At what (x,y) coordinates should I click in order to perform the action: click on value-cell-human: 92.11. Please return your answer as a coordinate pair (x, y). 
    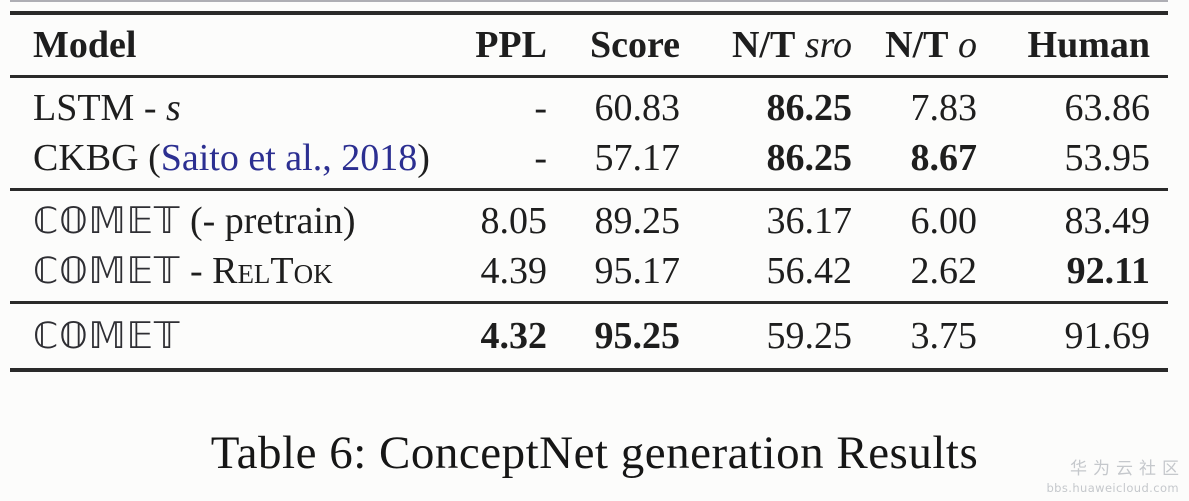
    Looking at the image, I should click on (1108, 271).